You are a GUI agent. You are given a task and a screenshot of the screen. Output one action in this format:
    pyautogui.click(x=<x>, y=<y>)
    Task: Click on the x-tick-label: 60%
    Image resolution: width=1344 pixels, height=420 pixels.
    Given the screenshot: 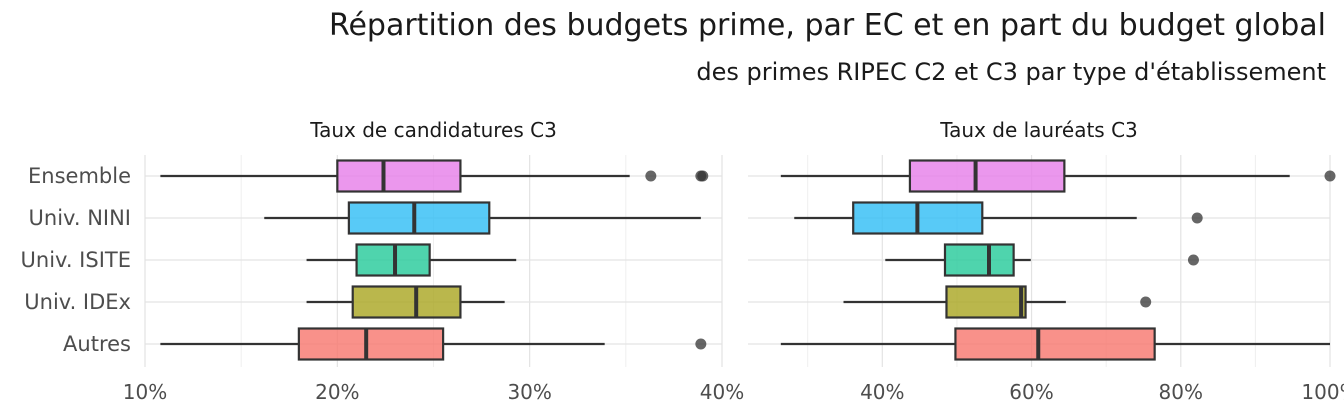 What is the action you would take?
    pyautogui.click(x=1031, y=392)
    